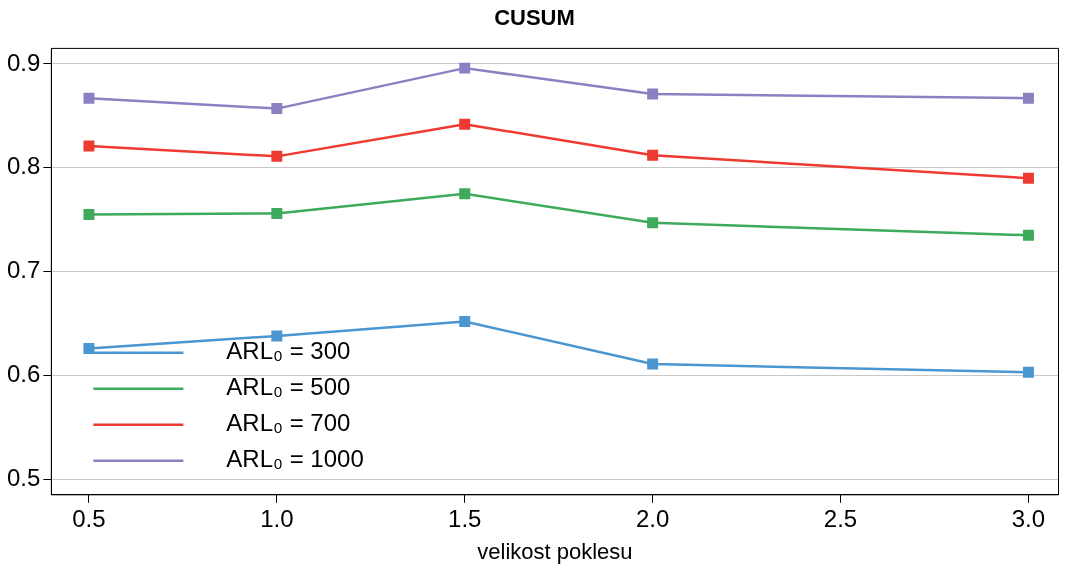  I want to click on y-tick-label: 0.6, so click(23, 374).